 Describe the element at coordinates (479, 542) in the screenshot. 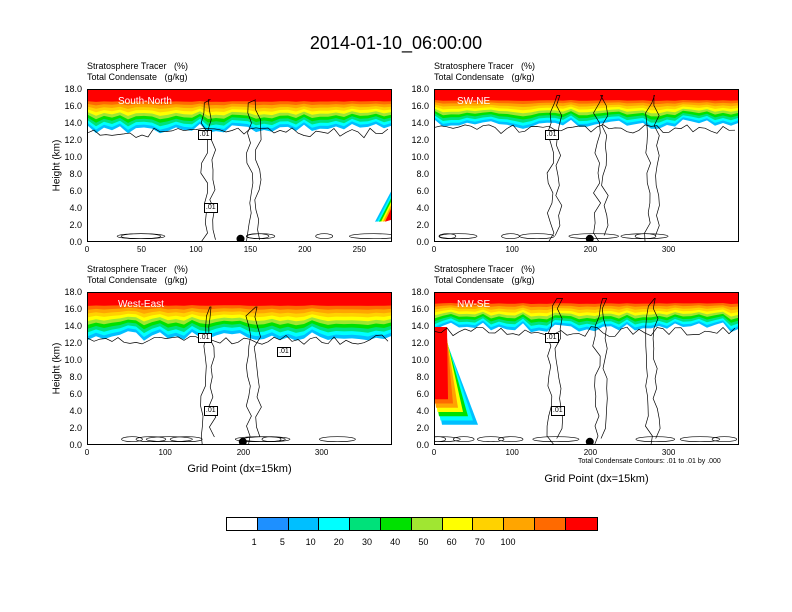

I see `colorbar-label: 70` at that location.